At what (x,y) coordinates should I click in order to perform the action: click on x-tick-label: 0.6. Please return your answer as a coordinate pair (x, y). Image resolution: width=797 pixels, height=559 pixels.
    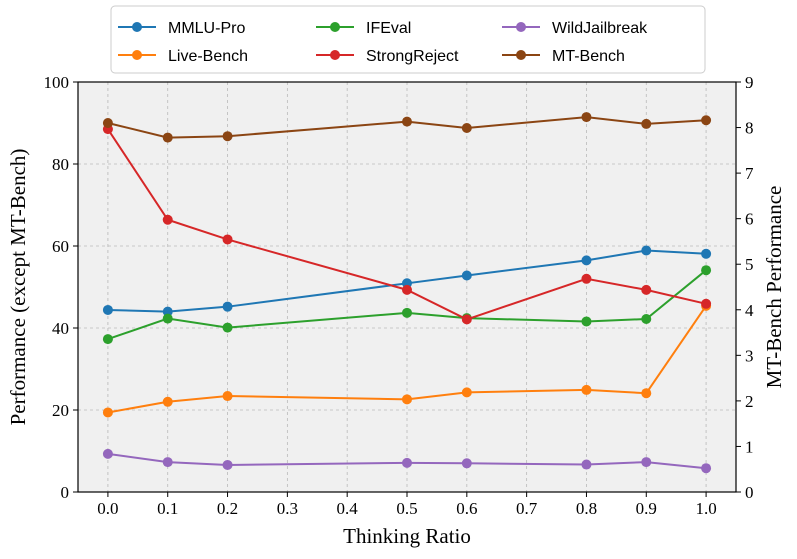
    Looking at the image, I should click on (466, 508).